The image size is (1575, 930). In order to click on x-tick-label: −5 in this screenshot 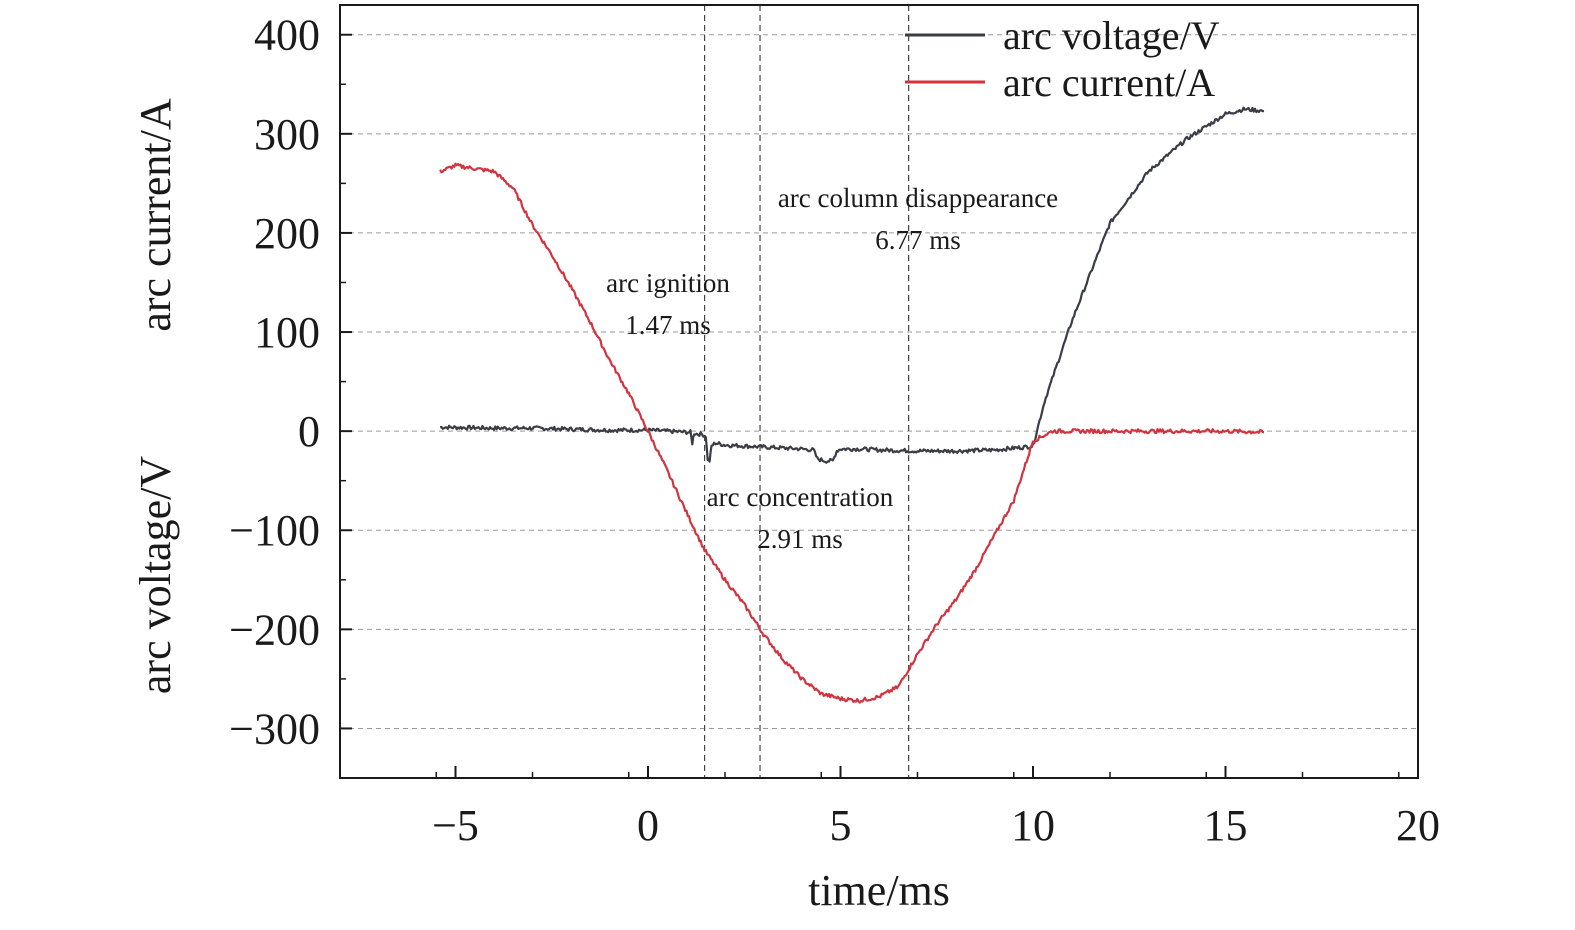, I will do `click(455, 825)`.